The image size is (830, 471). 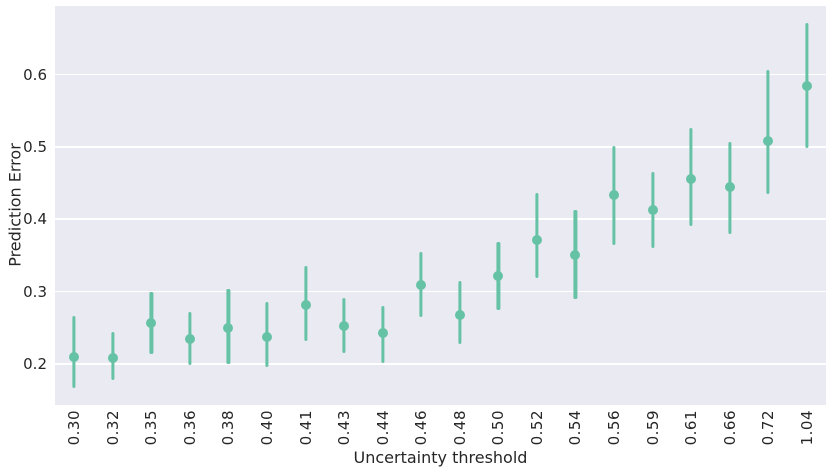 What do you see at coordinates (344, 428) in the screenshot?
I see `x-tick-label: 0.43` at bounding box center [344, 428].